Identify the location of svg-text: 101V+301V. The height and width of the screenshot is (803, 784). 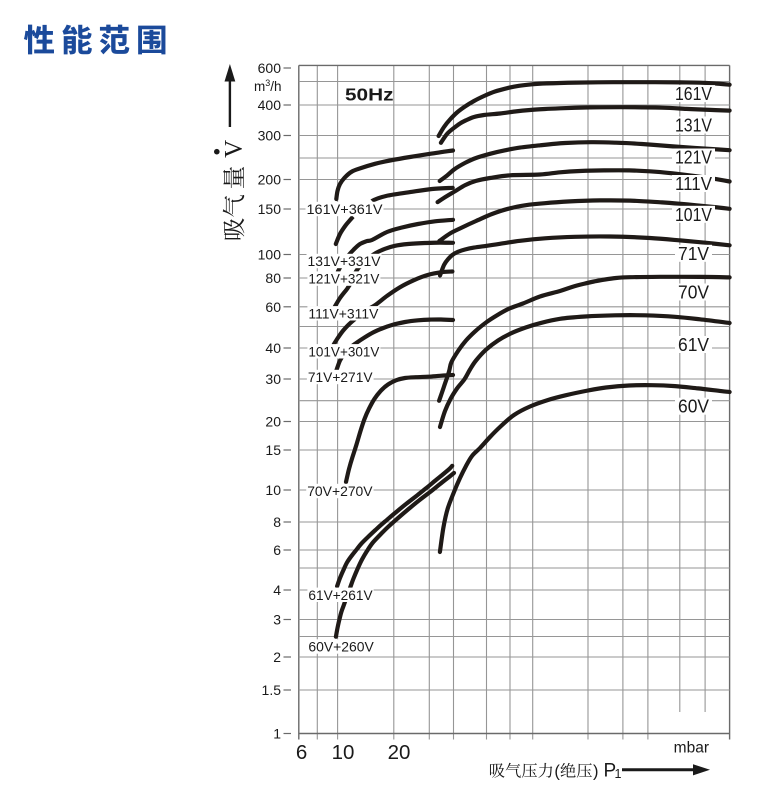
(344, 351).